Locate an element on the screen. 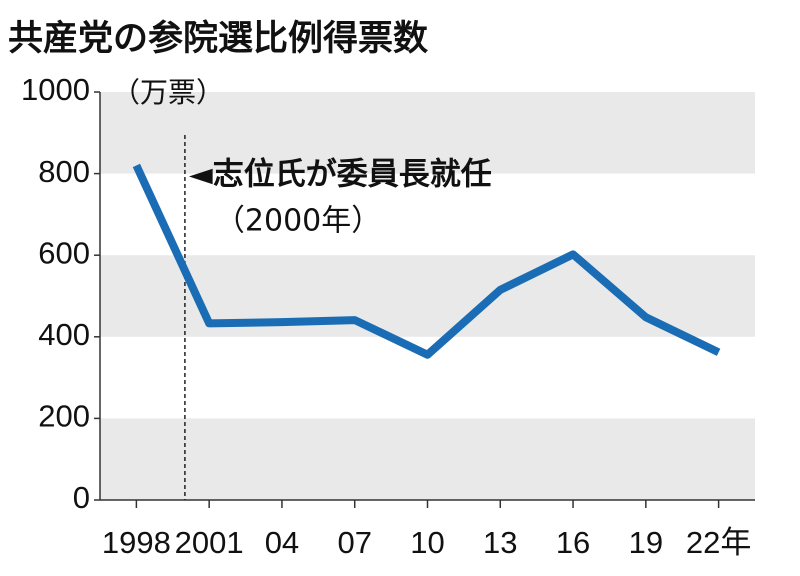 Image resolution: width=800 pixels, height=576 pixels. y-tick-label: 600 is located at coordinates (64, 252).